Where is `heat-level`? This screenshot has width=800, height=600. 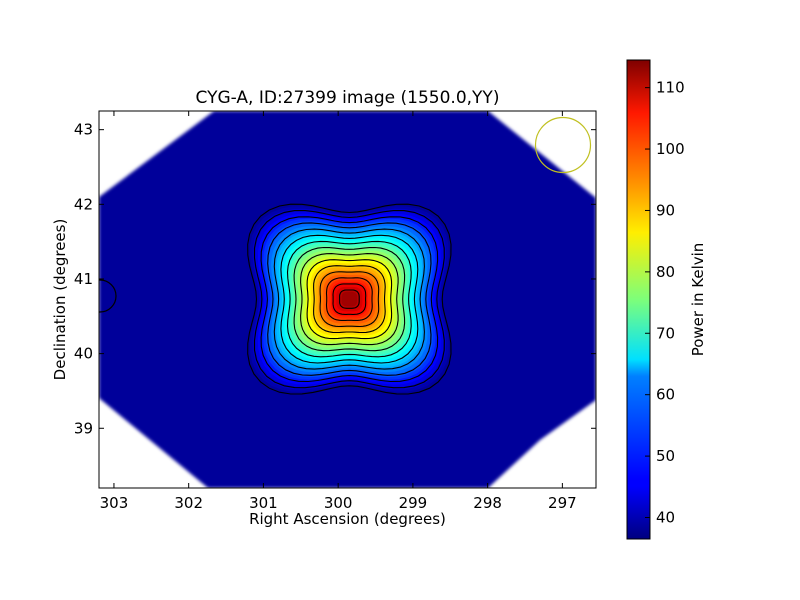 heat-level is located at coordinates (349, 299).